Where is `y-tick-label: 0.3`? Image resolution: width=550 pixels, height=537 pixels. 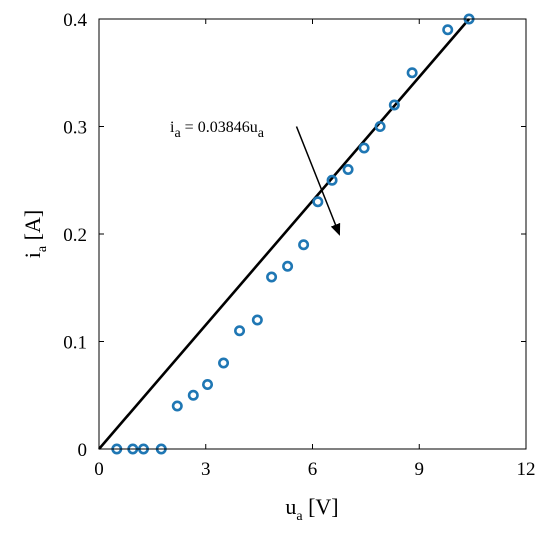 y-tick-label: 0.3 is located at coordinates (75, 128).